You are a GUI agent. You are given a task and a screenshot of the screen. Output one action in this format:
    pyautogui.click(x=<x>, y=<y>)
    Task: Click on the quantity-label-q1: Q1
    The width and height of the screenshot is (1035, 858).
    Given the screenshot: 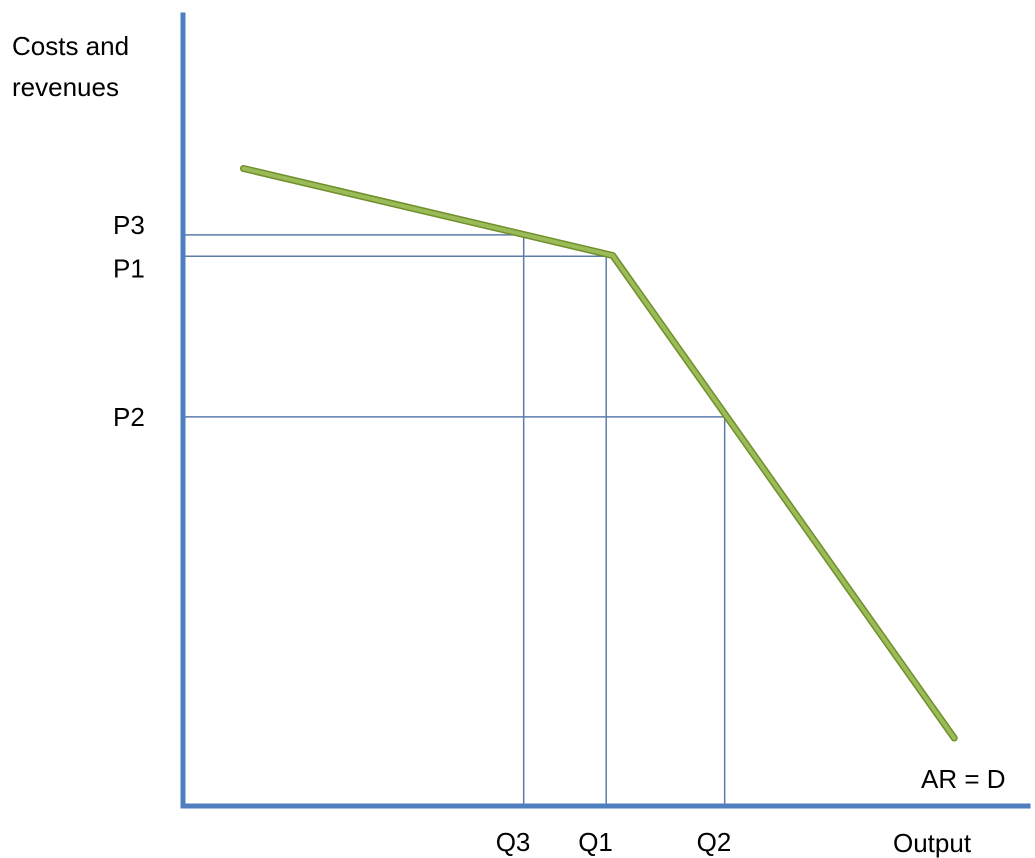 What is the action you would take?
    pyautogui.click(x=595, y=842)
    